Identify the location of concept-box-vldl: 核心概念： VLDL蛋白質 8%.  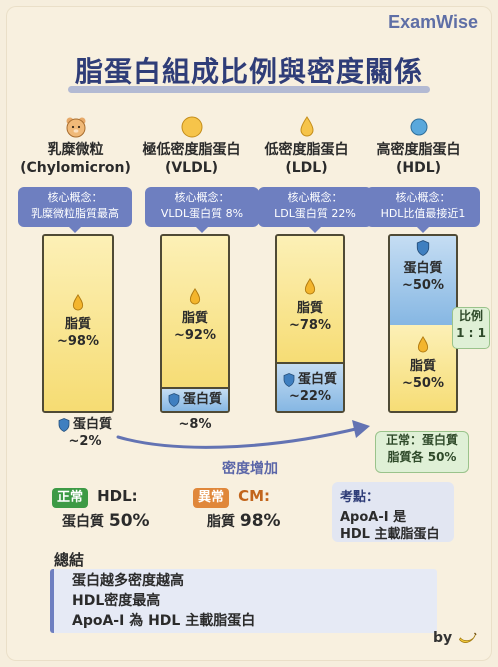
(202, 210).